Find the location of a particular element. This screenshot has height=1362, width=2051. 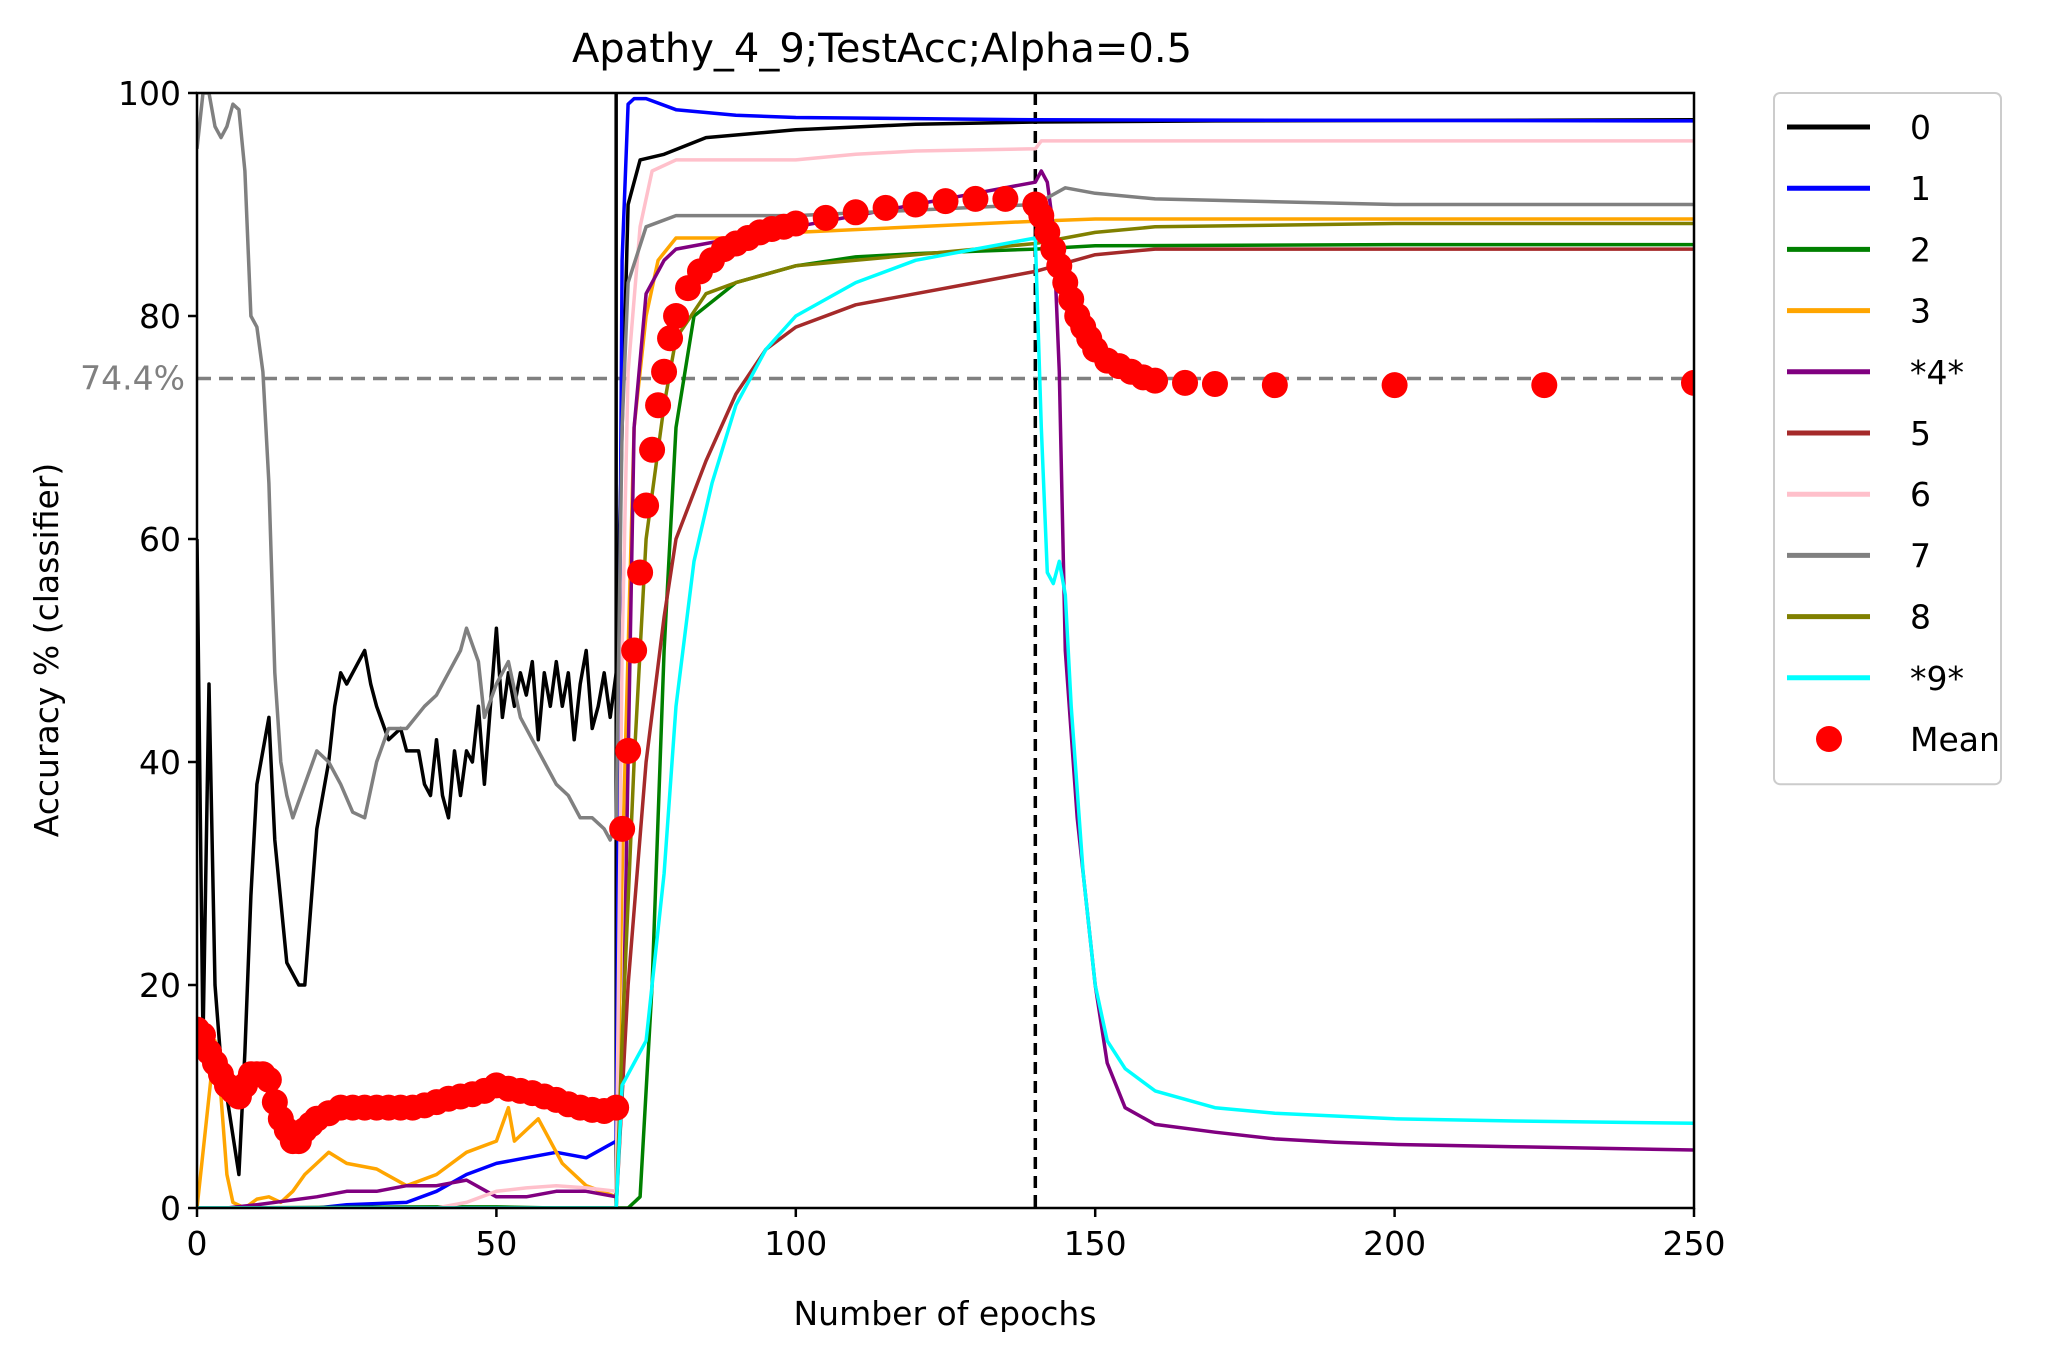

x-tick-label: 0 is located at coordinates (197, 1243).